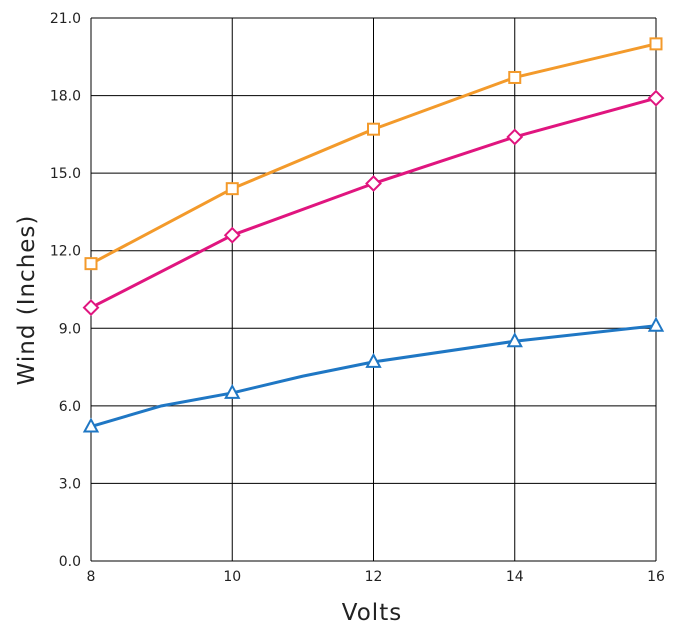  Describe the element at coordinates (656, 577) in the screenshot. I see `x-tick-label: 16` at that location.